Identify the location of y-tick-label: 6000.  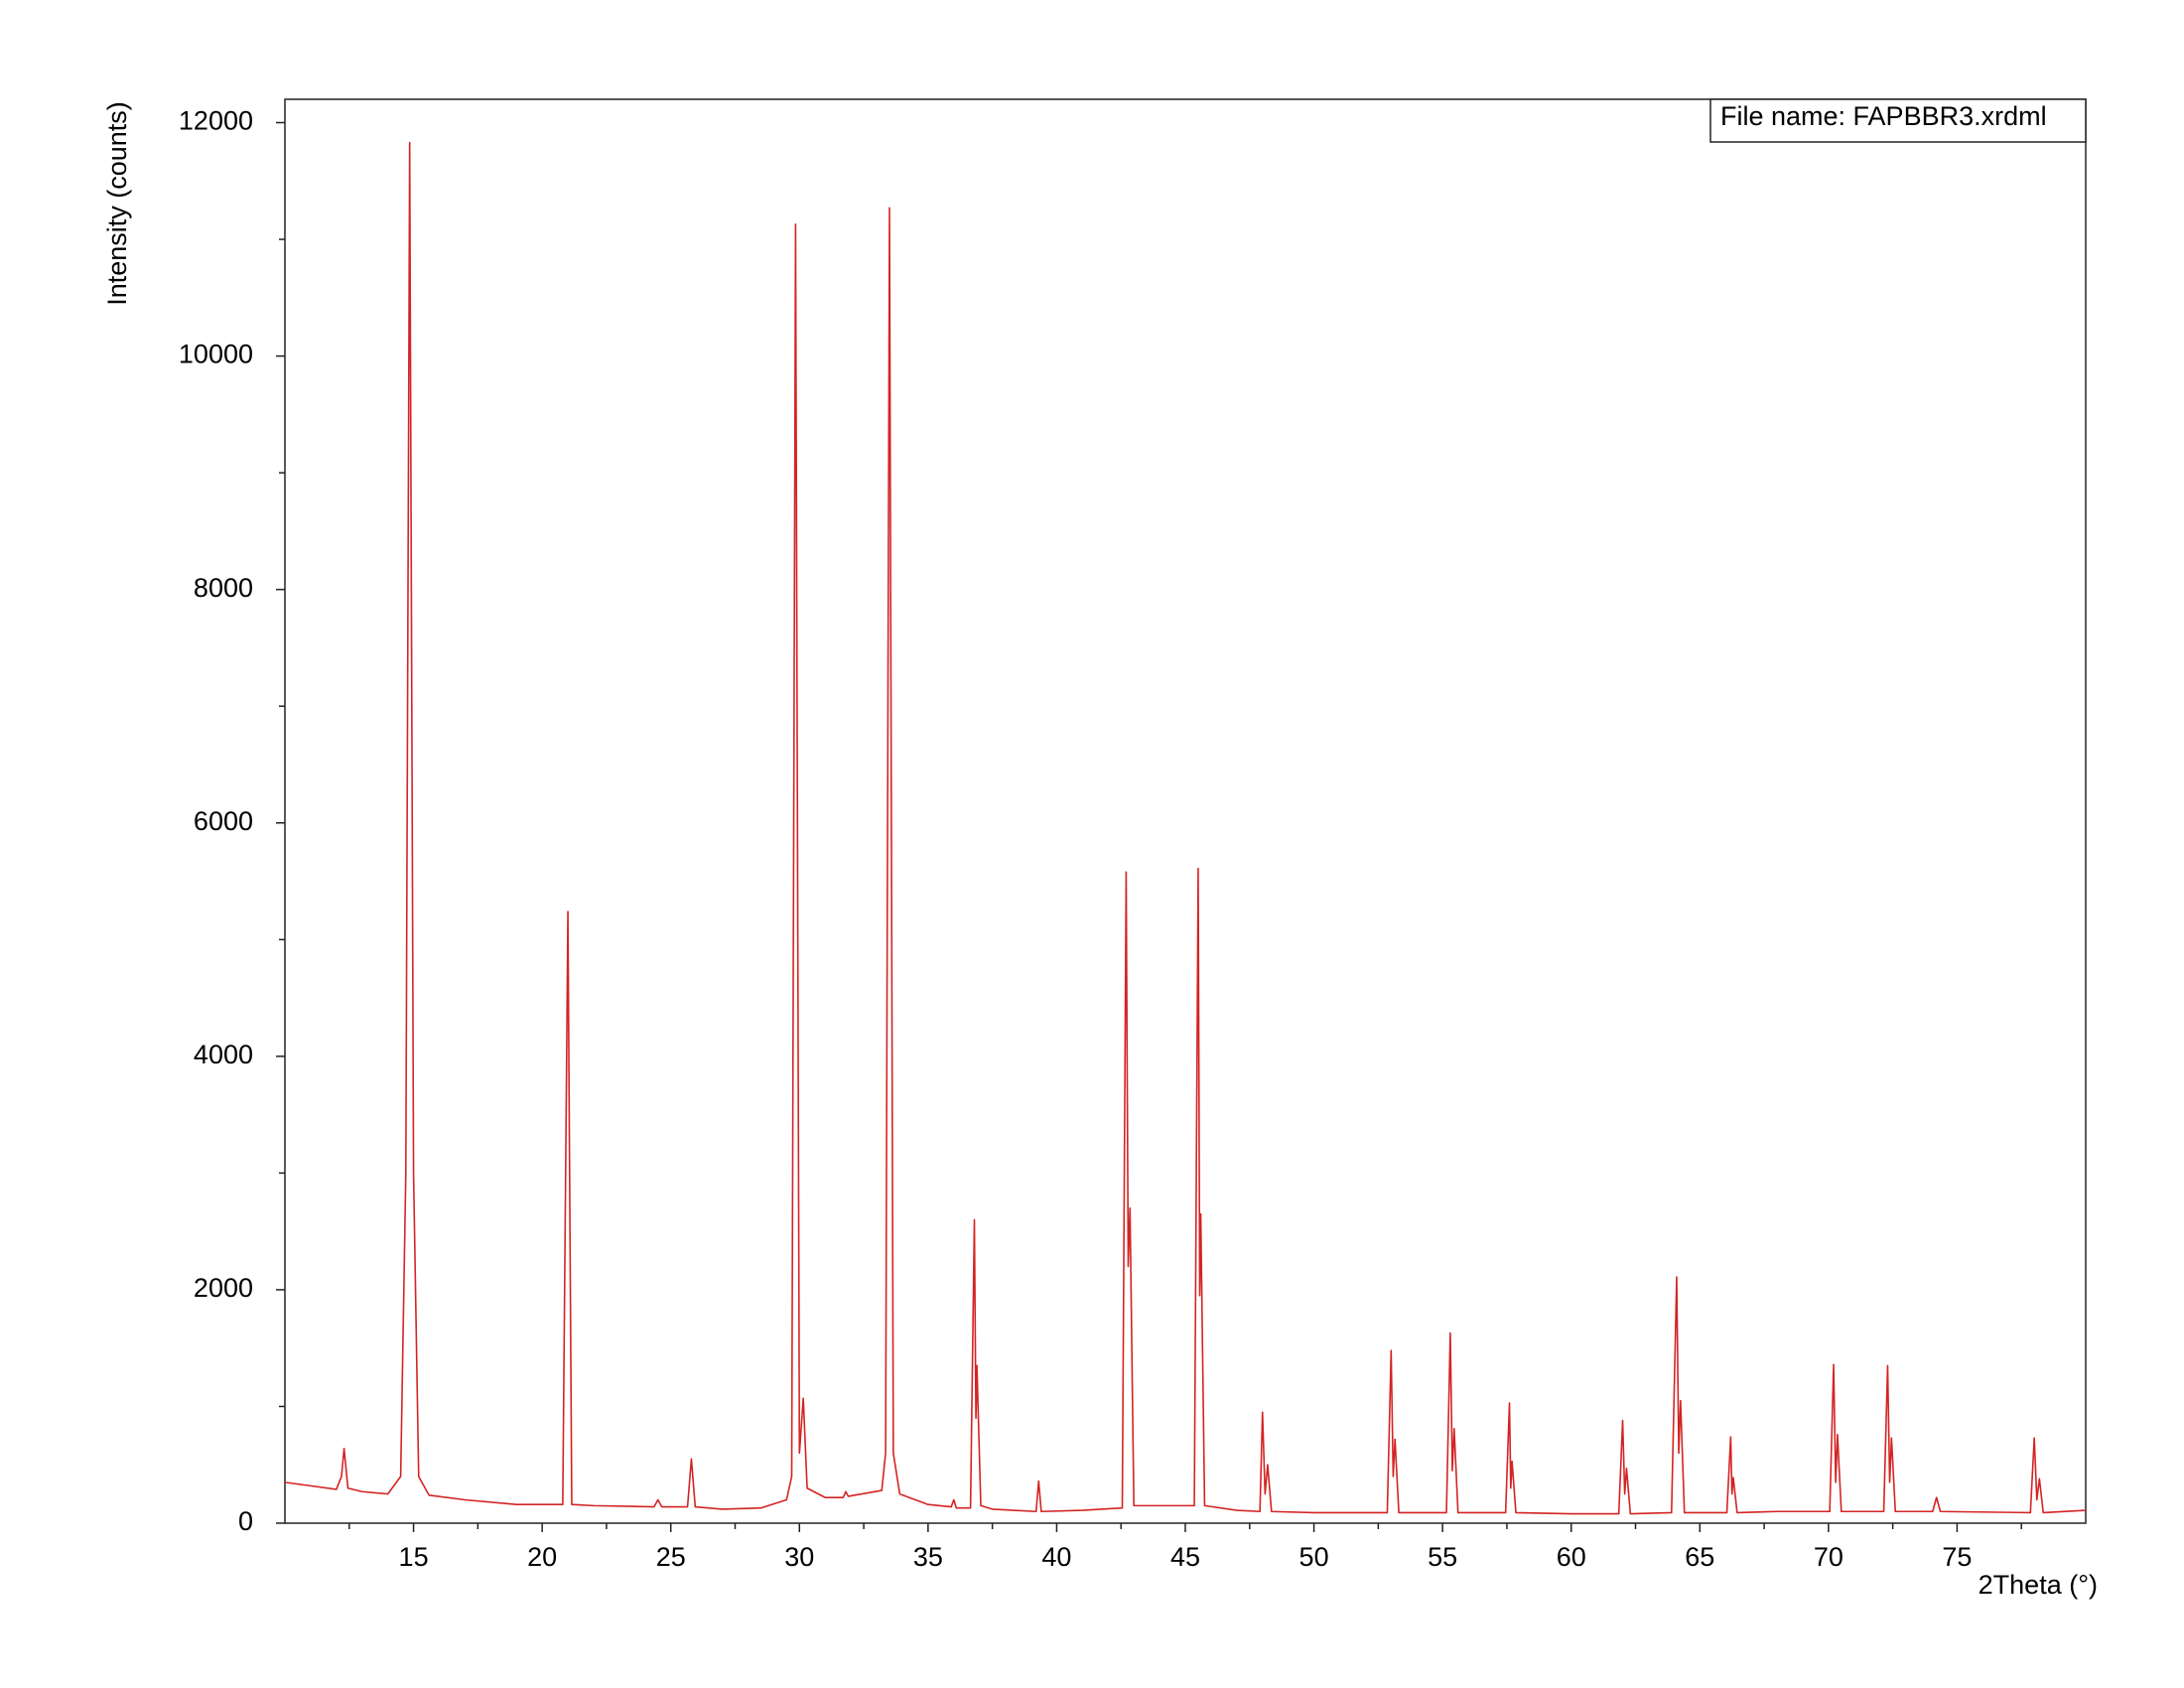
(223, 821).